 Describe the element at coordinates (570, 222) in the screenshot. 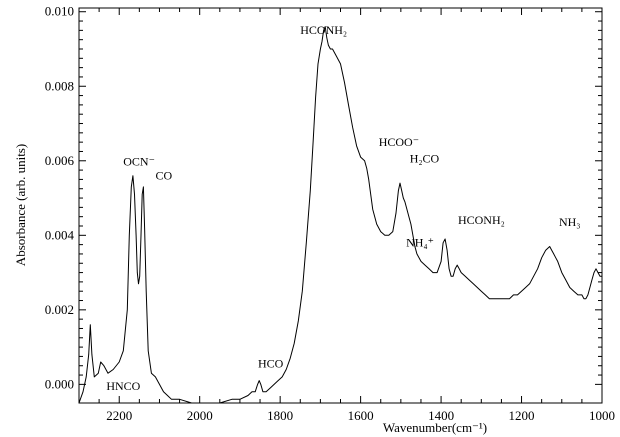

I see `peak-annotation: NH₃` at that location.